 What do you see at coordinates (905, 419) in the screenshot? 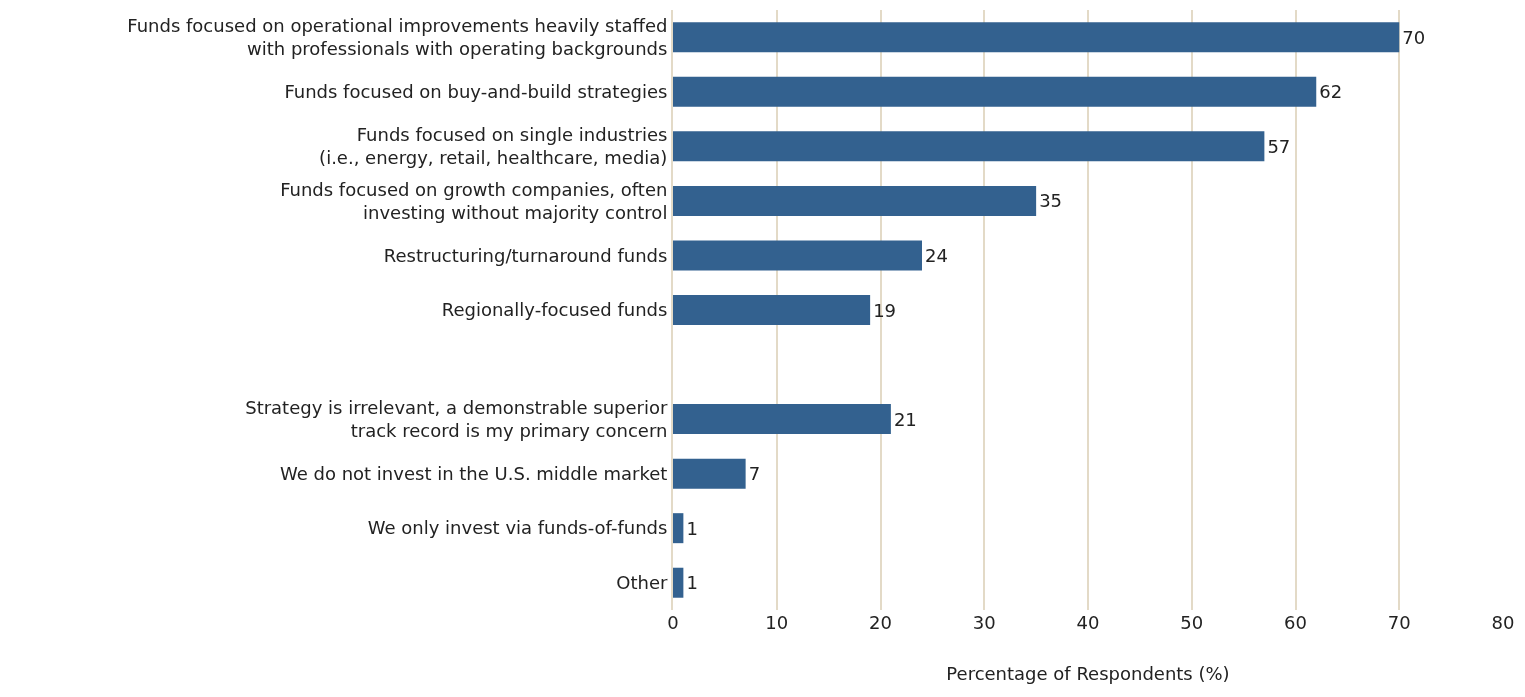
I see `data-label: 21` at bounding box center [905, 419].